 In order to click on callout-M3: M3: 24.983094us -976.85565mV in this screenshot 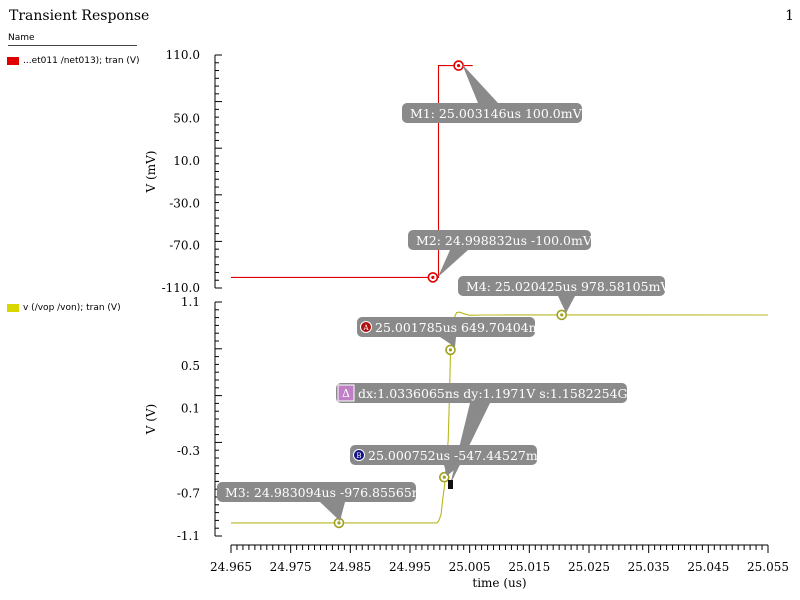, I will do `click(325, 501)`.